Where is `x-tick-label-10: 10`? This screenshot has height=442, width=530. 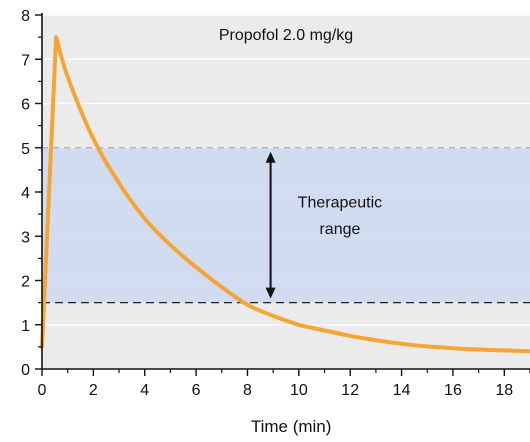 x-tick-label-10: 10 is located at coordinates (299, 390).